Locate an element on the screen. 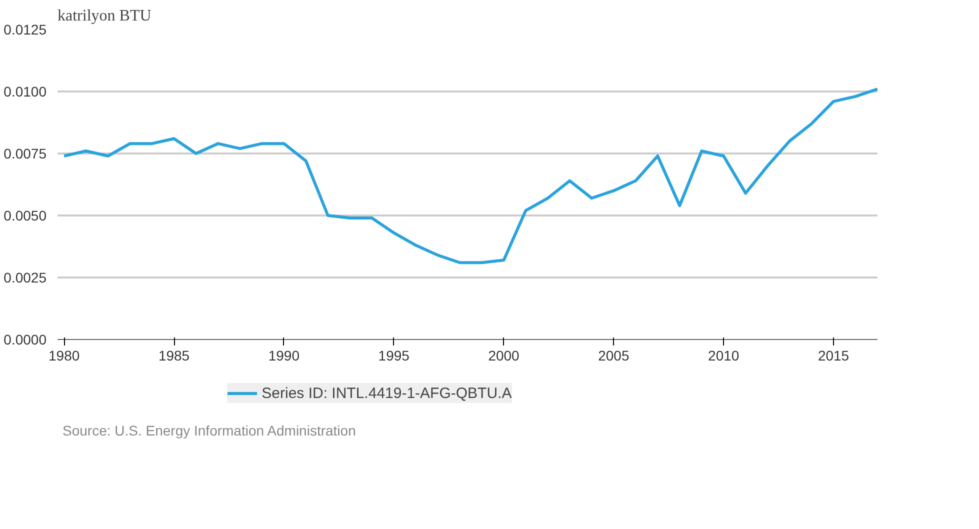 The image size is (979, 529). x-tick-label: 1985 is located at coordinates (174, 356).